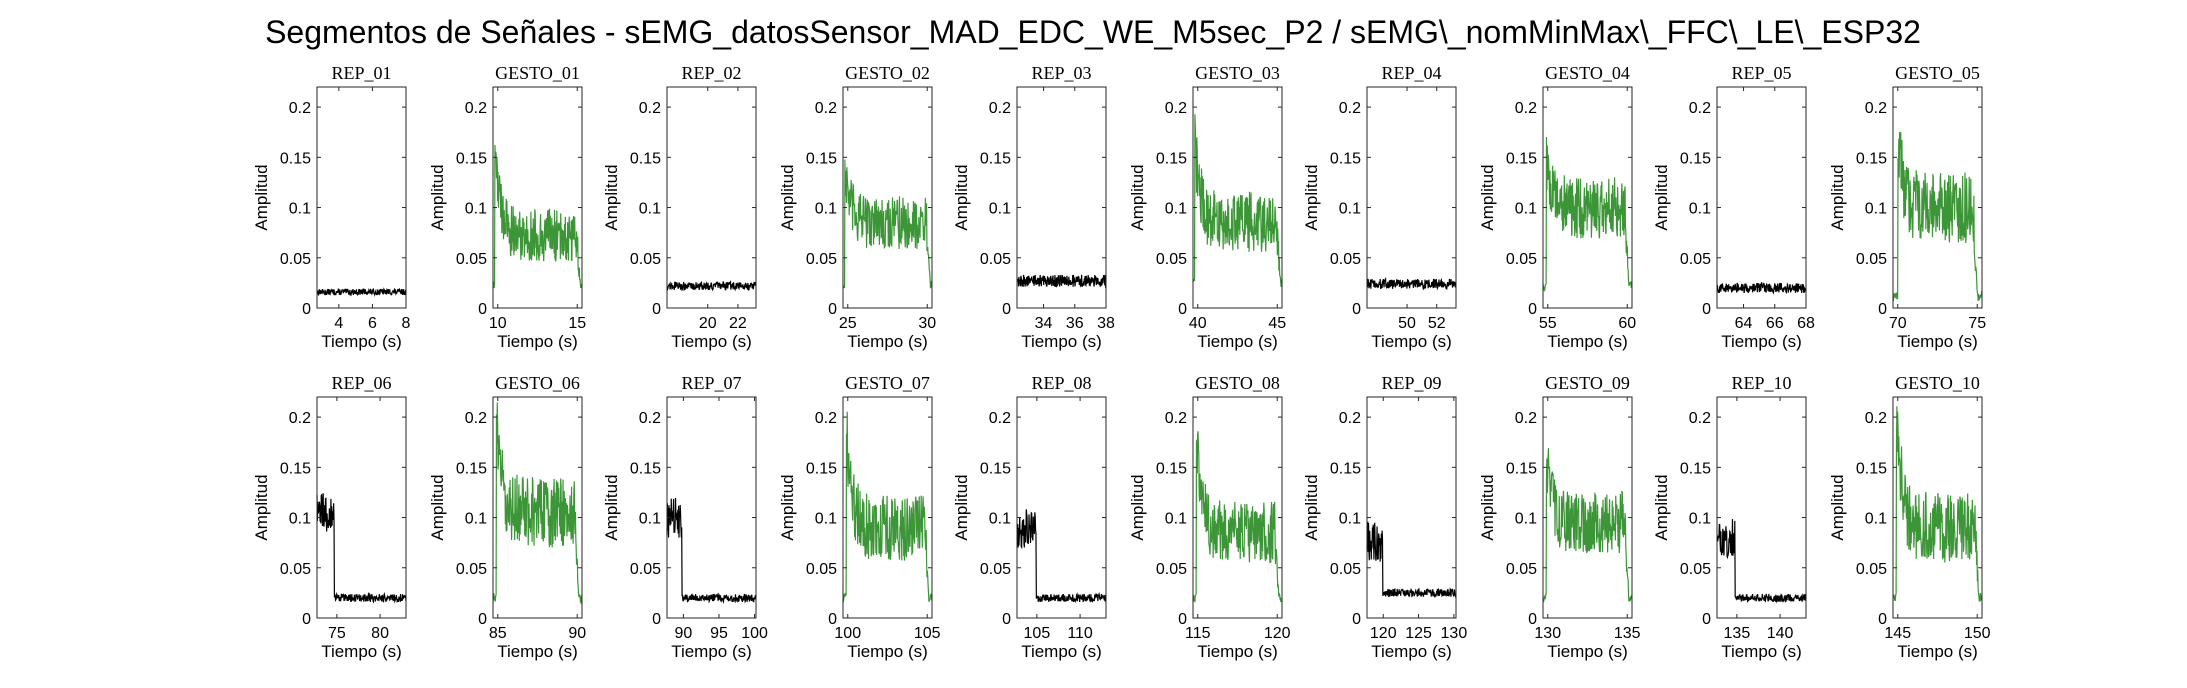 The width and height of the screenshot is (2187, 688). What do you see at coordinates (1897, 633) in the screenshot?
I see `x-tick-label: 145` at bounding box center [1897, 633].